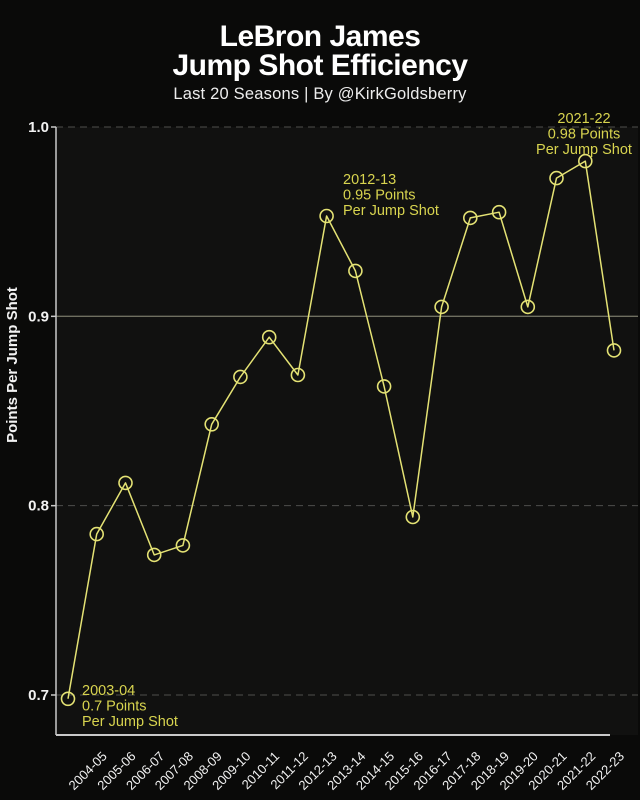 This screenshot has height=800, width=640. I want to click on annotation-2021-22: 2021-22, so click(583, 119).